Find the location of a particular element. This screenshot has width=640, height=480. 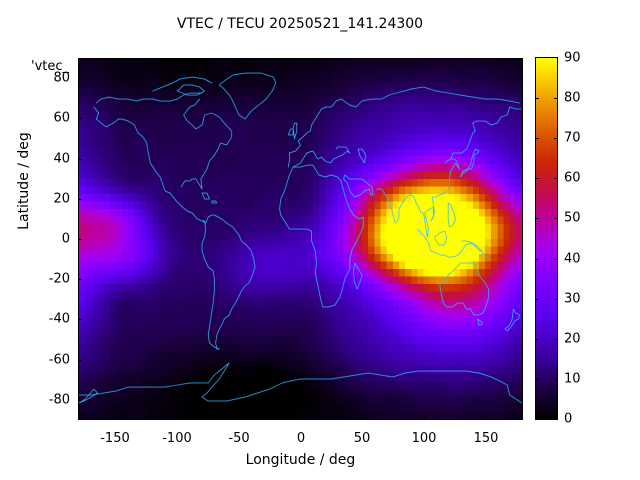

longitude-tick-label: 0 is located at coordinates (301, 438).